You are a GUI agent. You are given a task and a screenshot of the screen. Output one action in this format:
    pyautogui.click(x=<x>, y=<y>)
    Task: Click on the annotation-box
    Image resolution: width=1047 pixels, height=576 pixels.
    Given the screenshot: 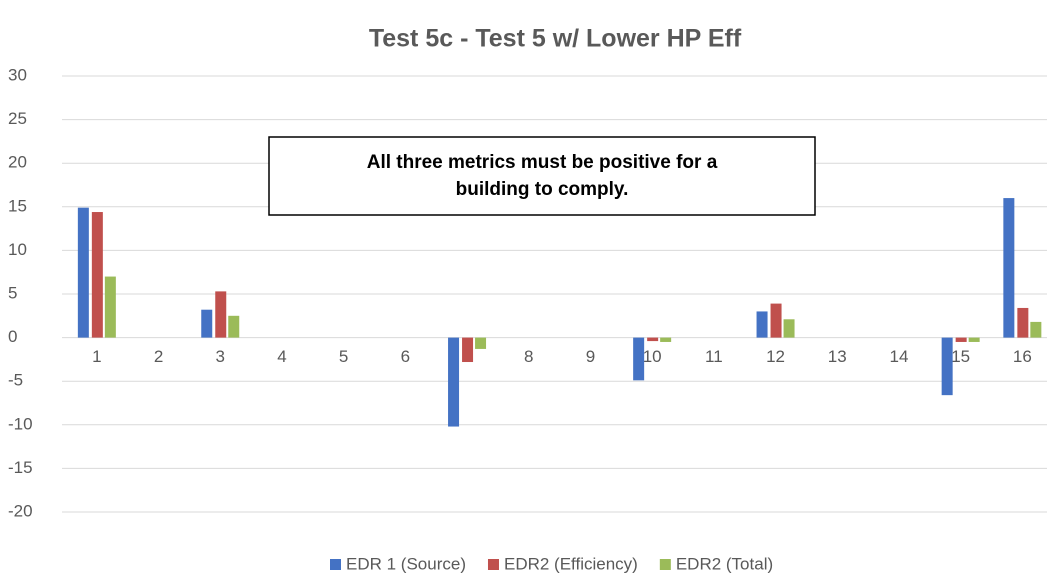 What is the action you would take?
    pyautogui.click(x=542, y=176)
    